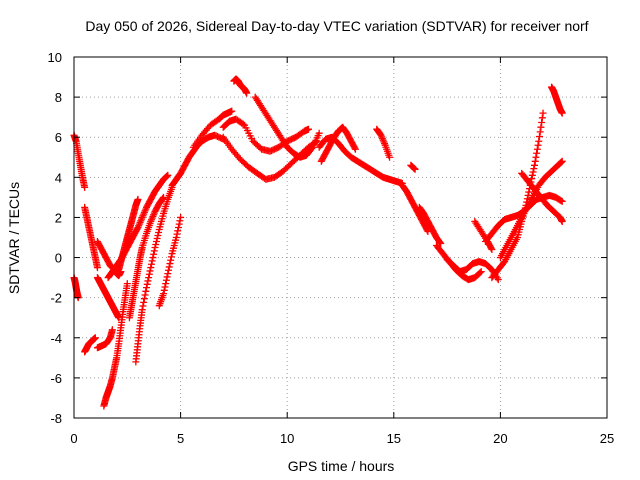 The width and height of the screenshot is (640, 480). I want to click on y-tick-label: 8, so click(58, 97).